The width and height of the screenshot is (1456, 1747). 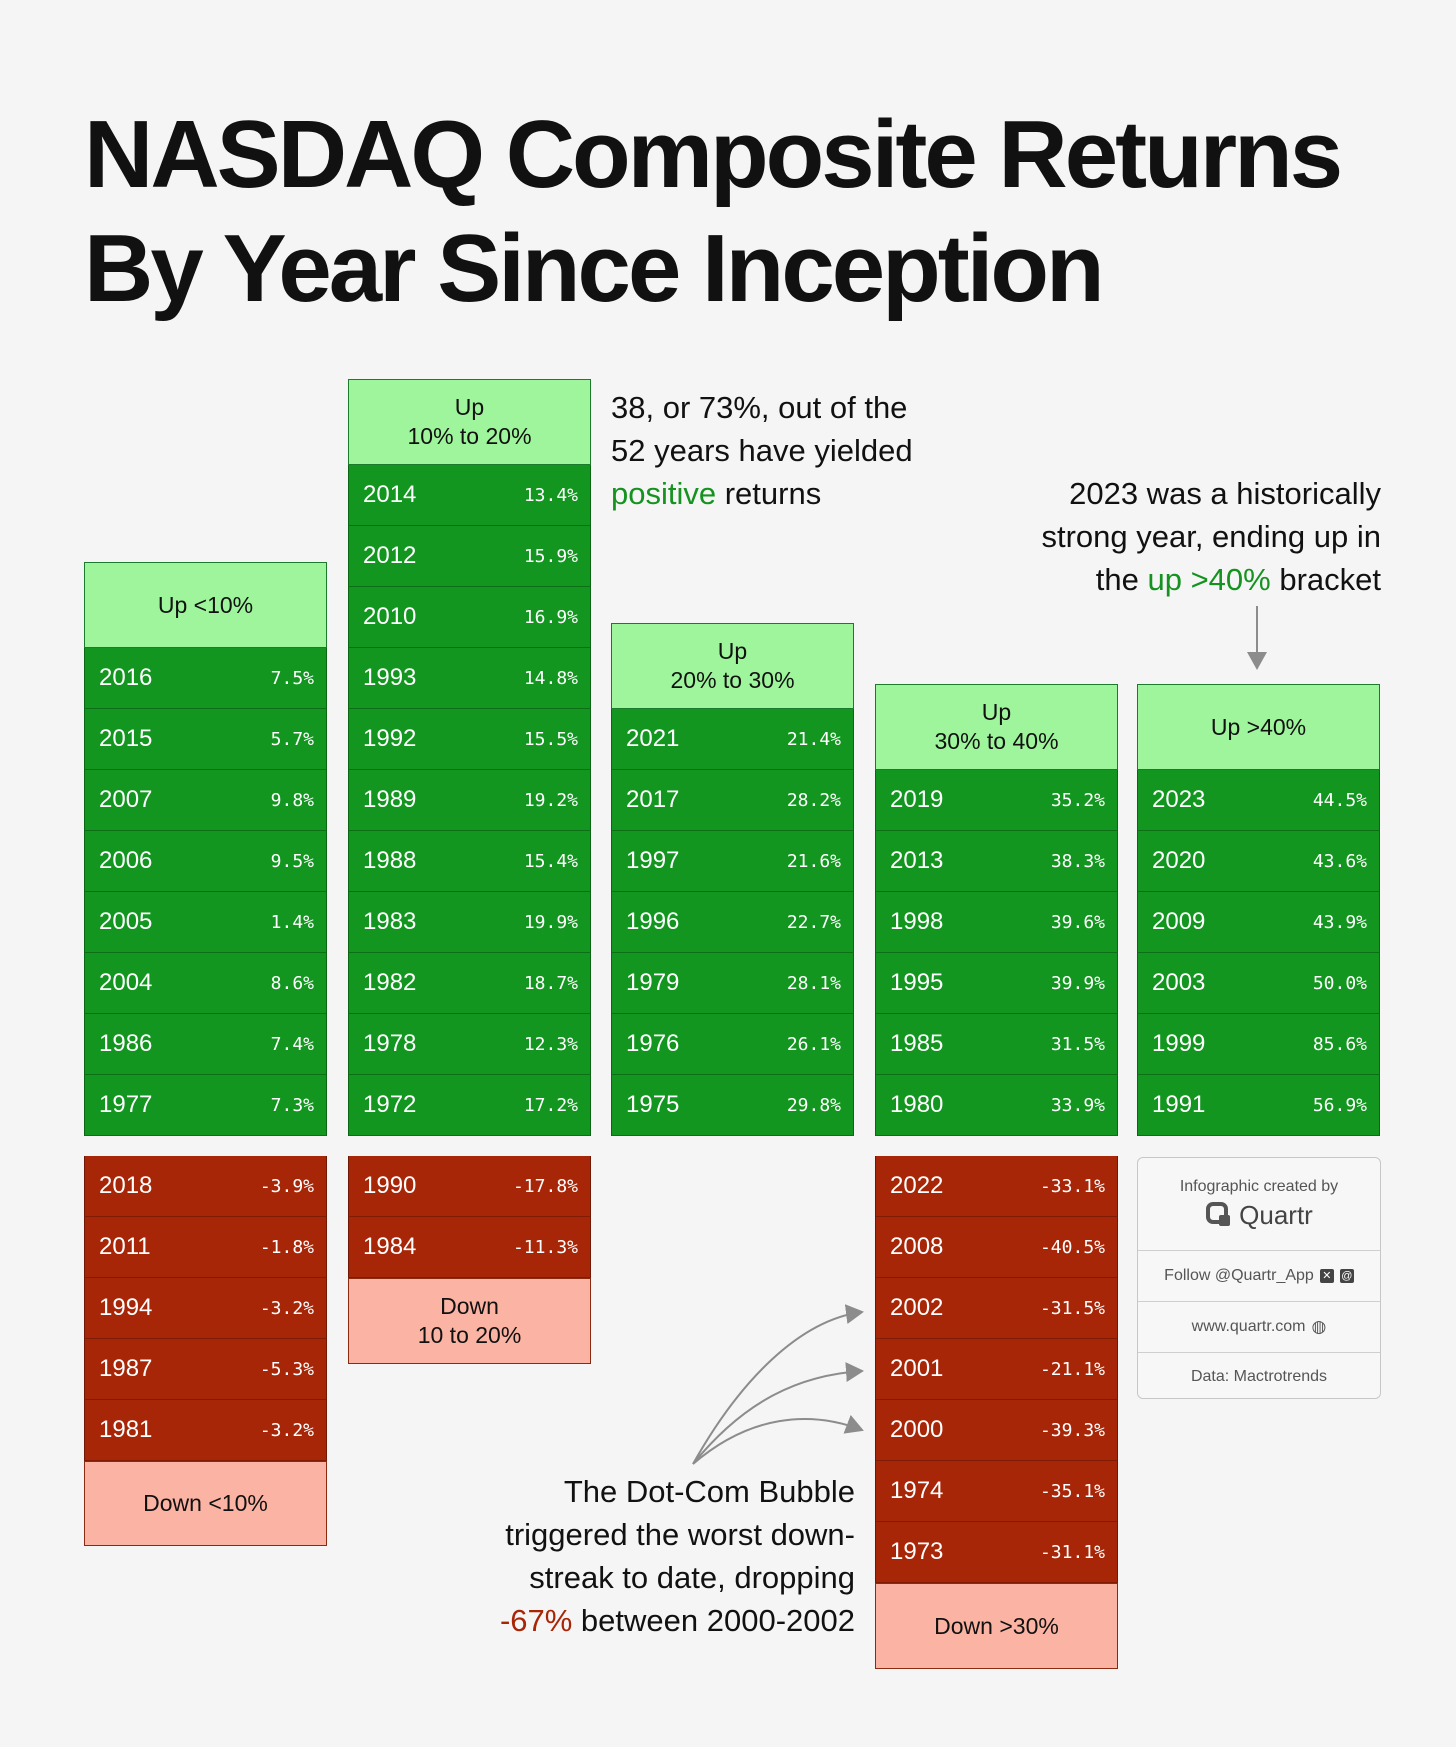 What do you see at coordinates (1325, 579) in the screenshot?
I see `note-tail: bracket` at bounding box center [1325, 579].